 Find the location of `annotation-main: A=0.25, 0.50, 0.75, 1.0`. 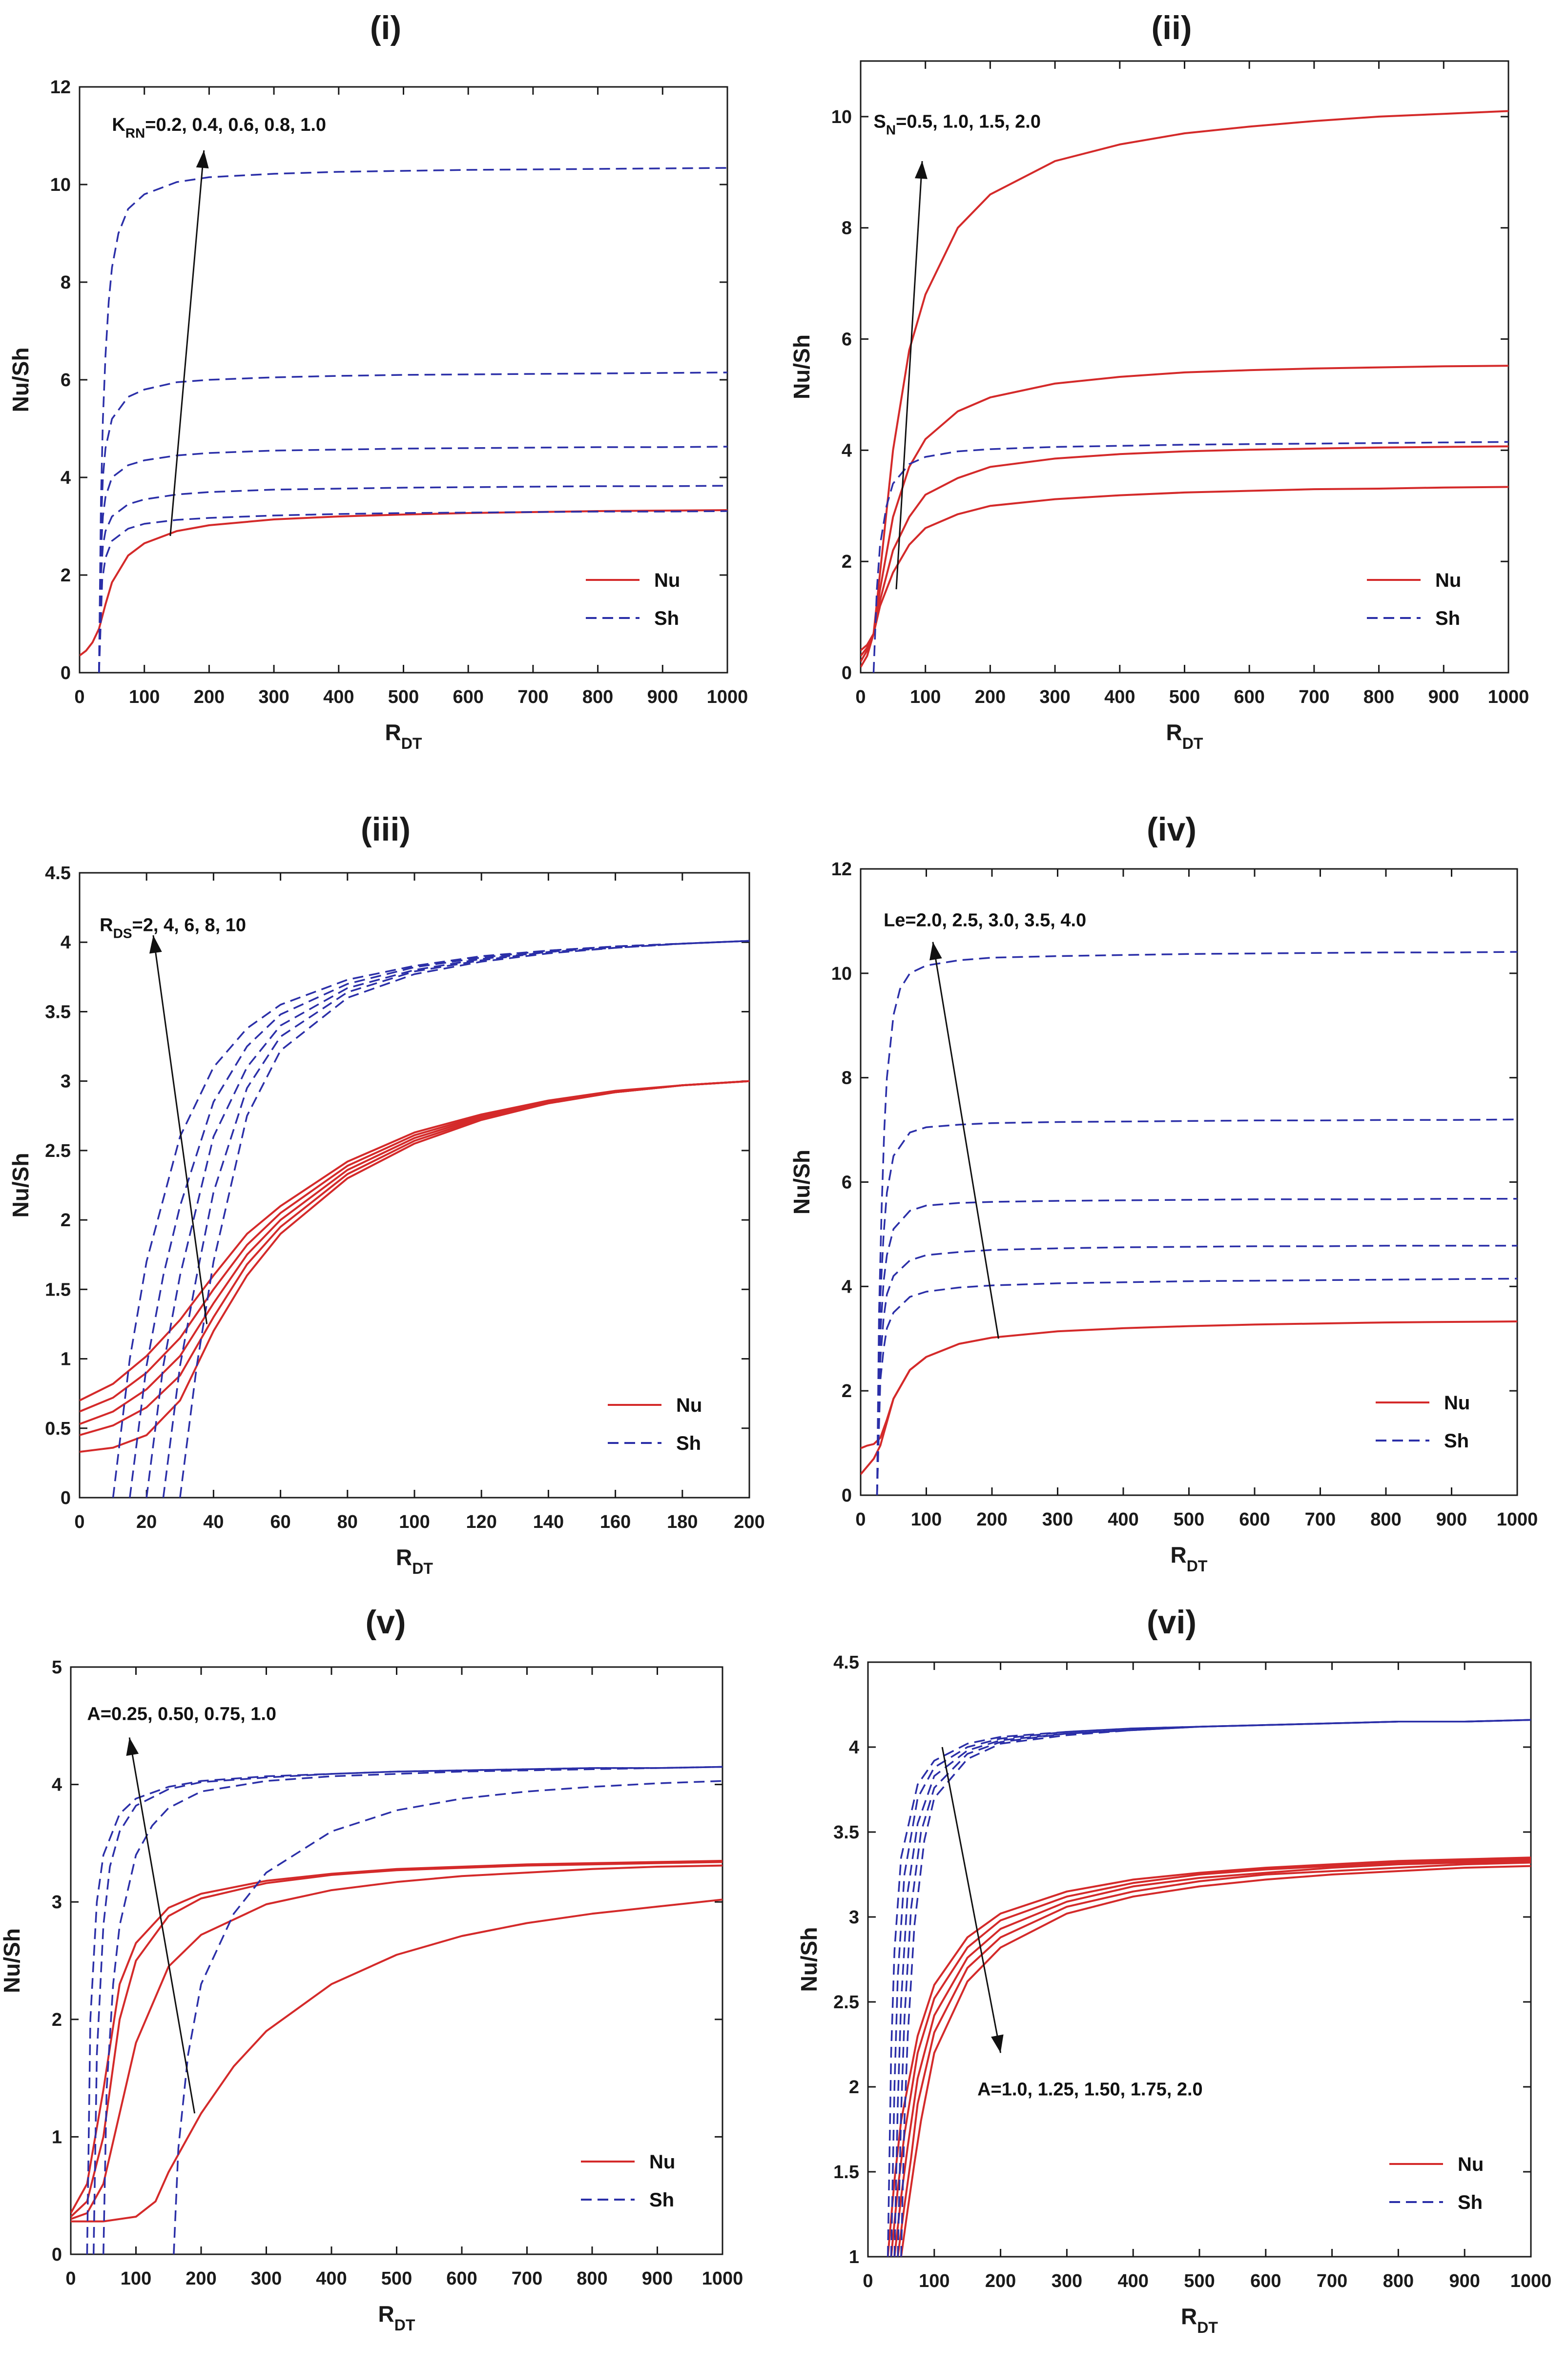

annotation-main: A=0.25, 0.50, 0.75, 1.0 is located at coordinates (181, 1714).